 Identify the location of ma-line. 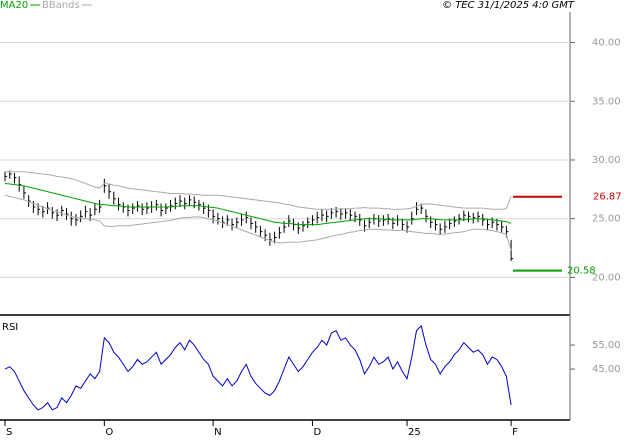
(258, 204).